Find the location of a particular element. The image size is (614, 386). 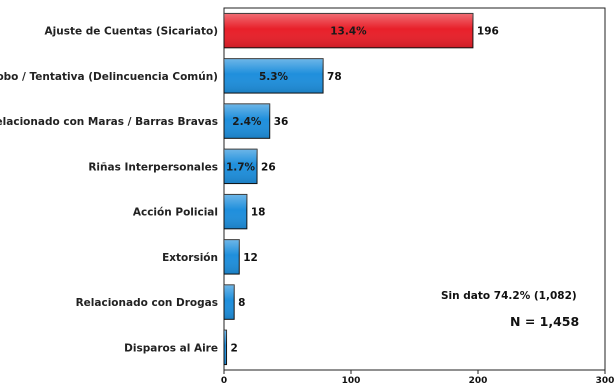

percent-label: 2.4% is located at coordinates (247, 122).